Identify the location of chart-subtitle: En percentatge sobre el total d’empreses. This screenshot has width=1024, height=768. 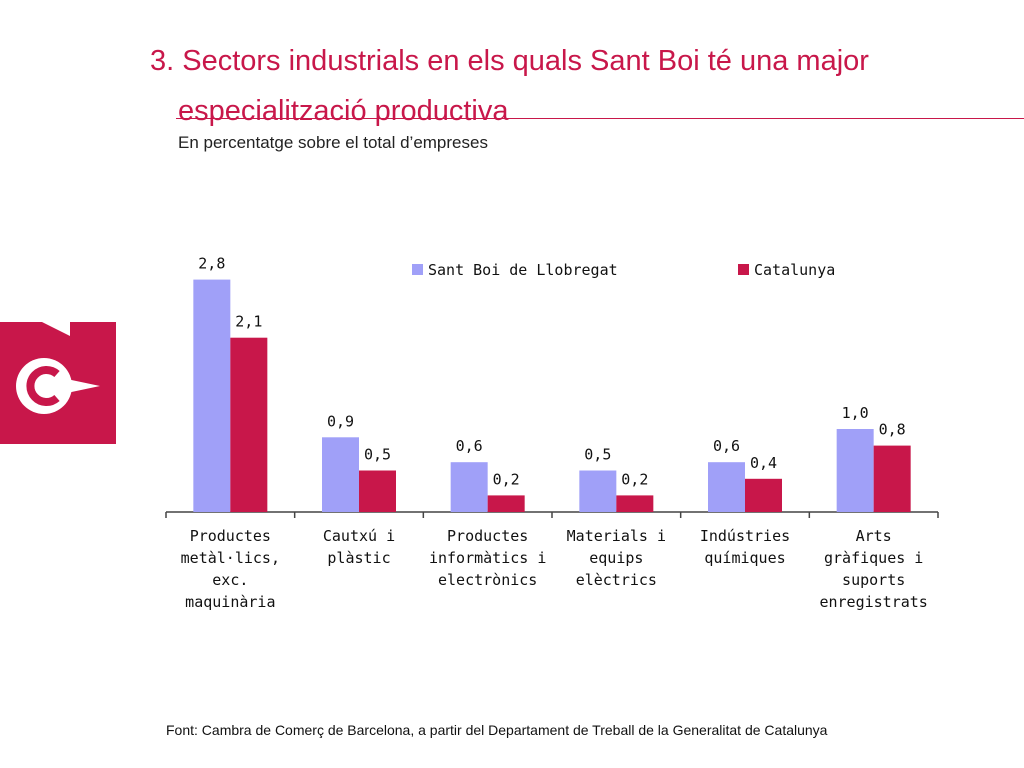
(333, 142).